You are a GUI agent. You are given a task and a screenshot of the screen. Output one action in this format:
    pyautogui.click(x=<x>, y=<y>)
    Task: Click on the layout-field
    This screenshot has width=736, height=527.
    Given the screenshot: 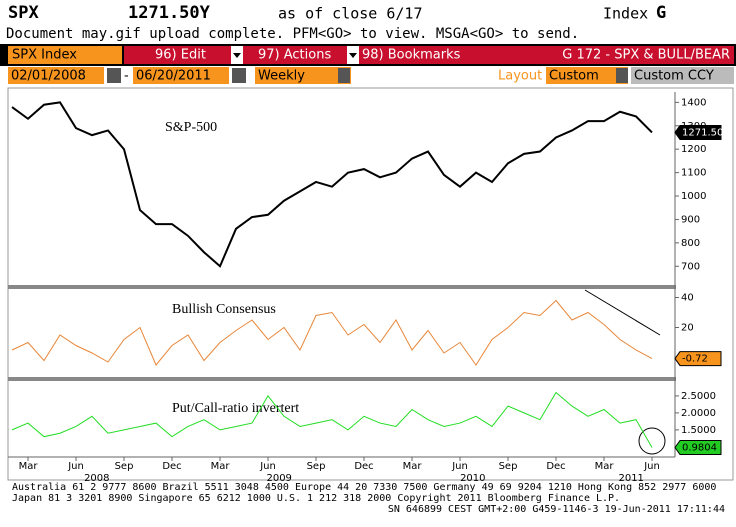 What is the action you would take?
    pyautogui.click(x=587, y=75)
    